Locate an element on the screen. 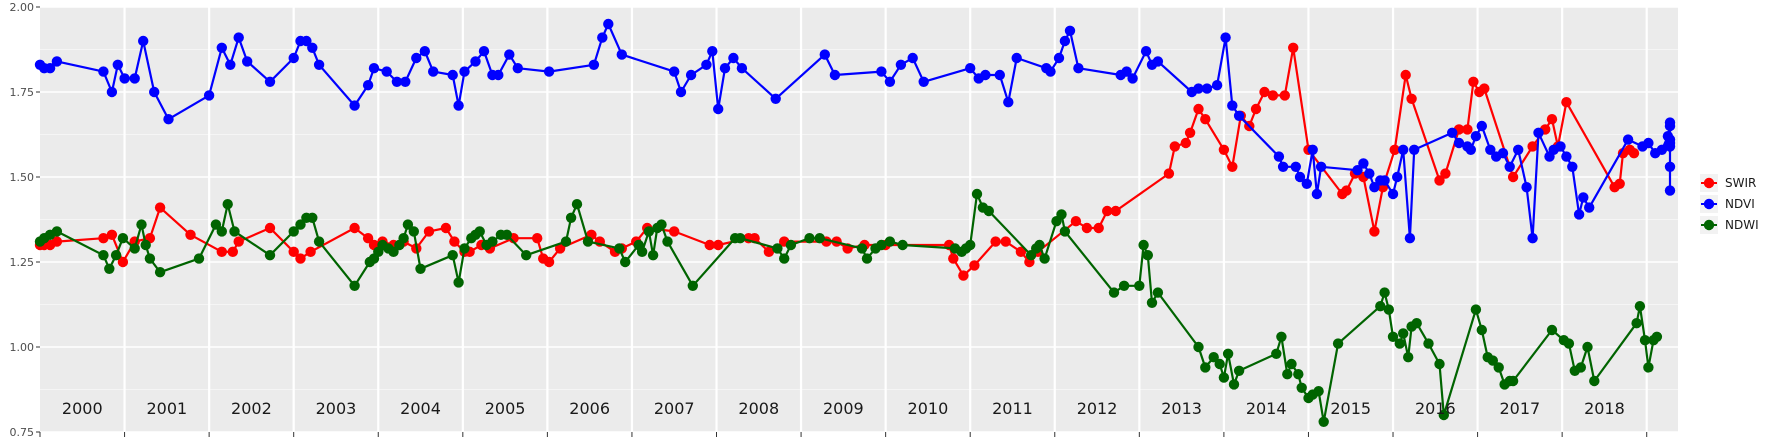 This screenshot has height=442, width=1773. y-tick-label: 1.25 is located at coordinates (22, 262).